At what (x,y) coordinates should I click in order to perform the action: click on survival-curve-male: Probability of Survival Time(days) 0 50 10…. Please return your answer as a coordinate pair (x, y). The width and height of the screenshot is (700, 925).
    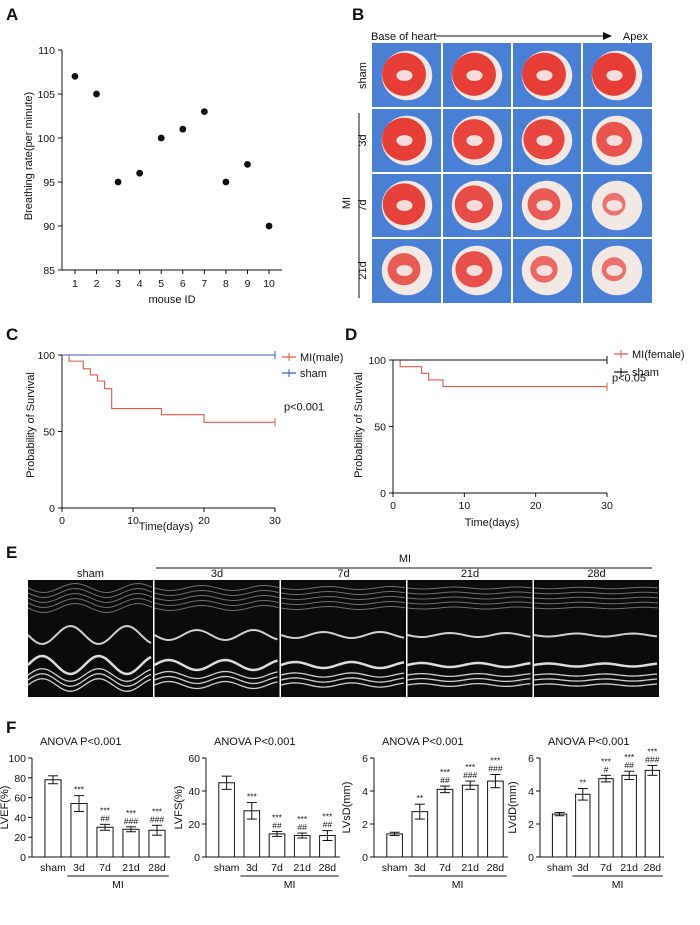
    Looking at the image, I should click on (184, 441).